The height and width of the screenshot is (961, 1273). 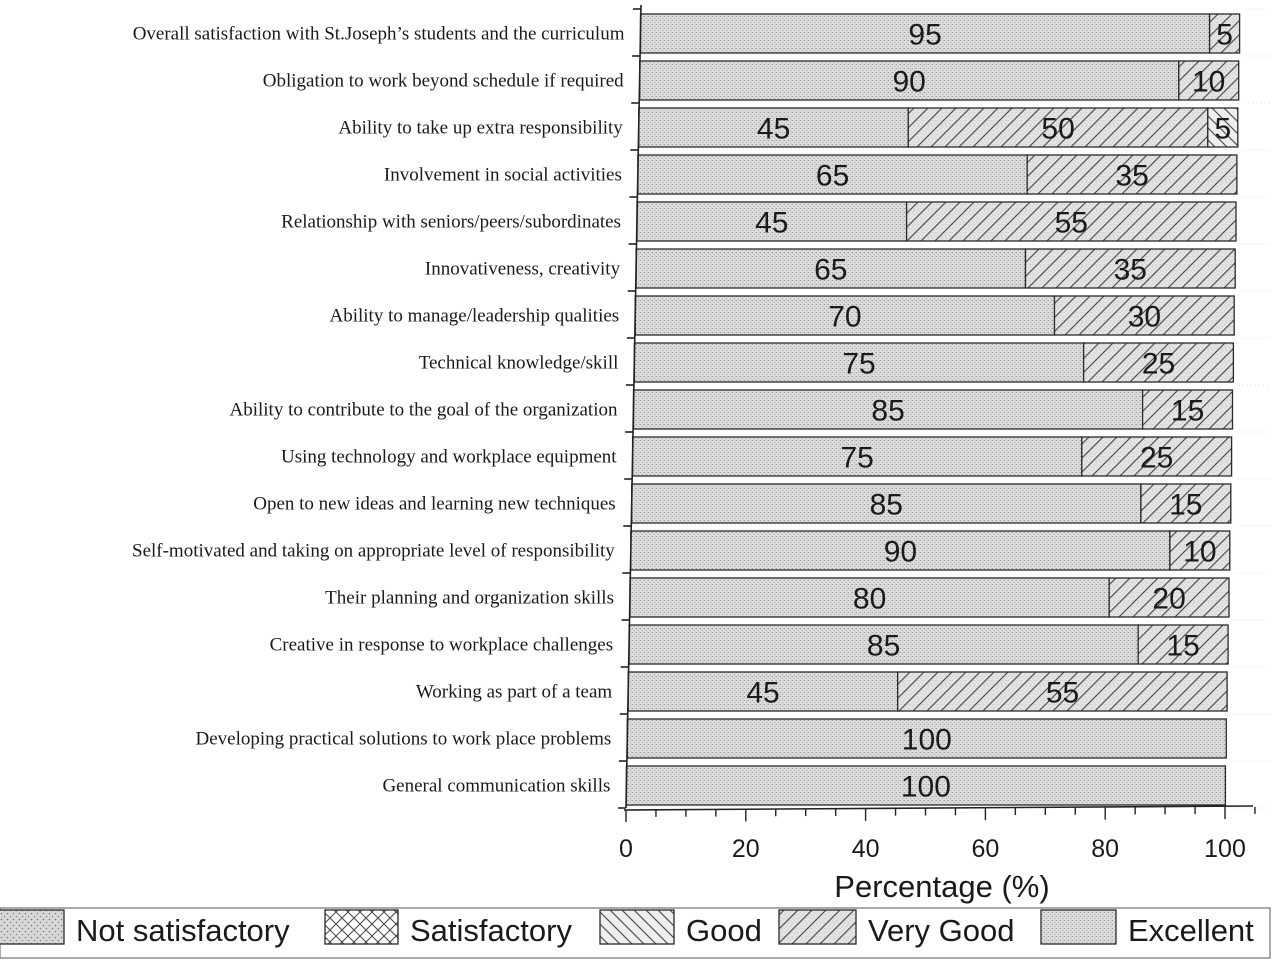 What do you see at coordinates (1105, 849) in the screenshot?
I see `x-tick-label: 80` at bounding box center [1105, 849].